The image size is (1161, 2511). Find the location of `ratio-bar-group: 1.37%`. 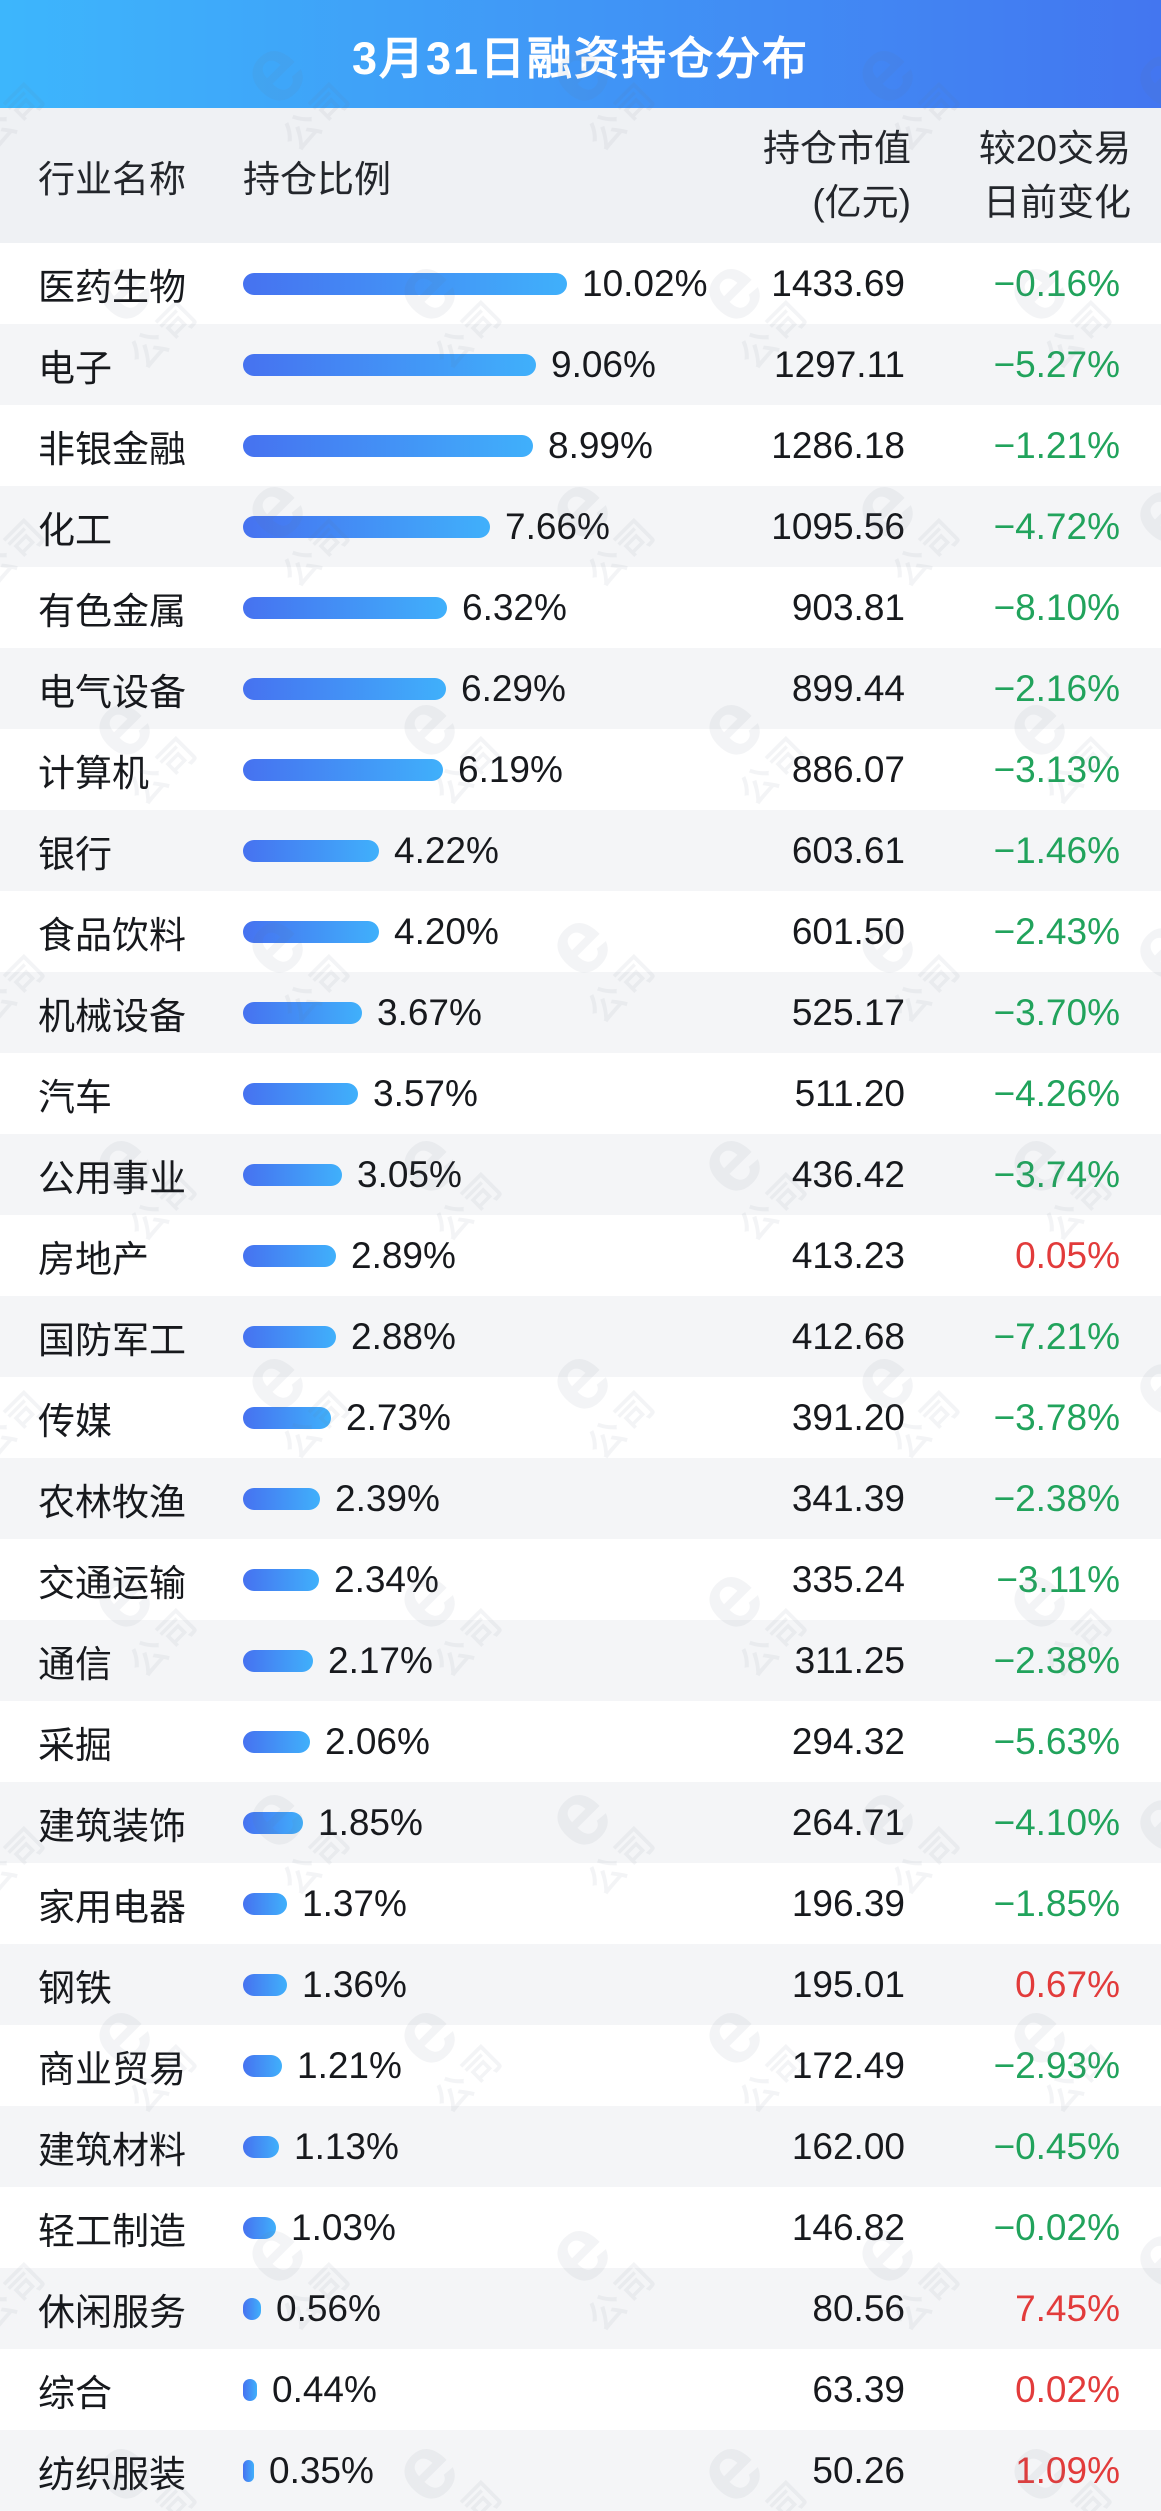

ratio-bar-group: 1.37% is located at coordinates (325, 1904).